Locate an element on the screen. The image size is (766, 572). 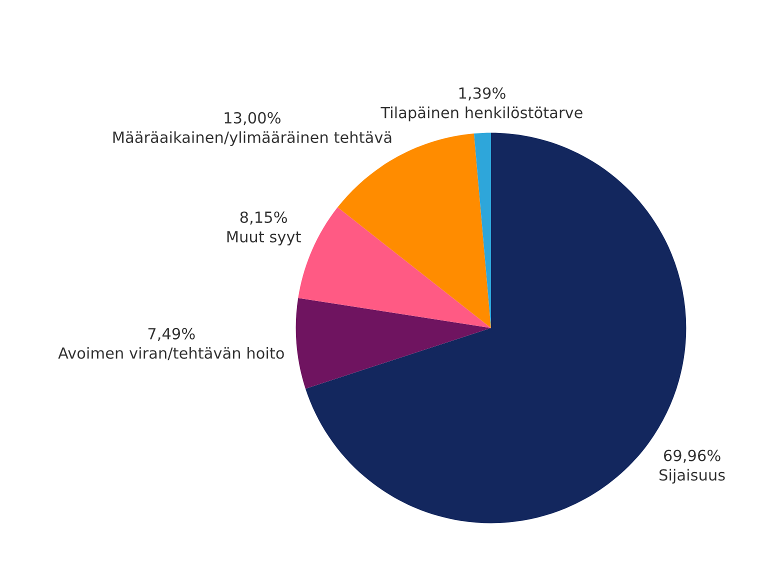
data-label: 7,49% is located at coordinates (171, 334).